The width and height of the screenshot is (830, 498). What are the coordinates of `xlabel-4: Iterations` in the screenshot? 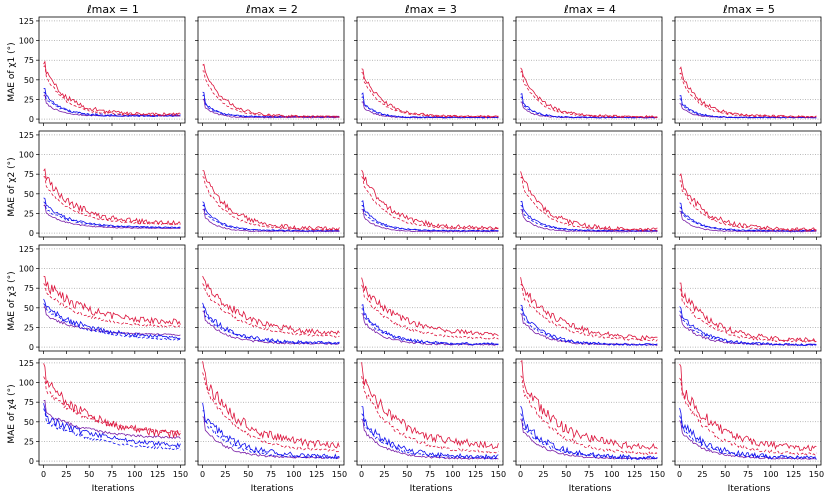 It's located at (590, 489).